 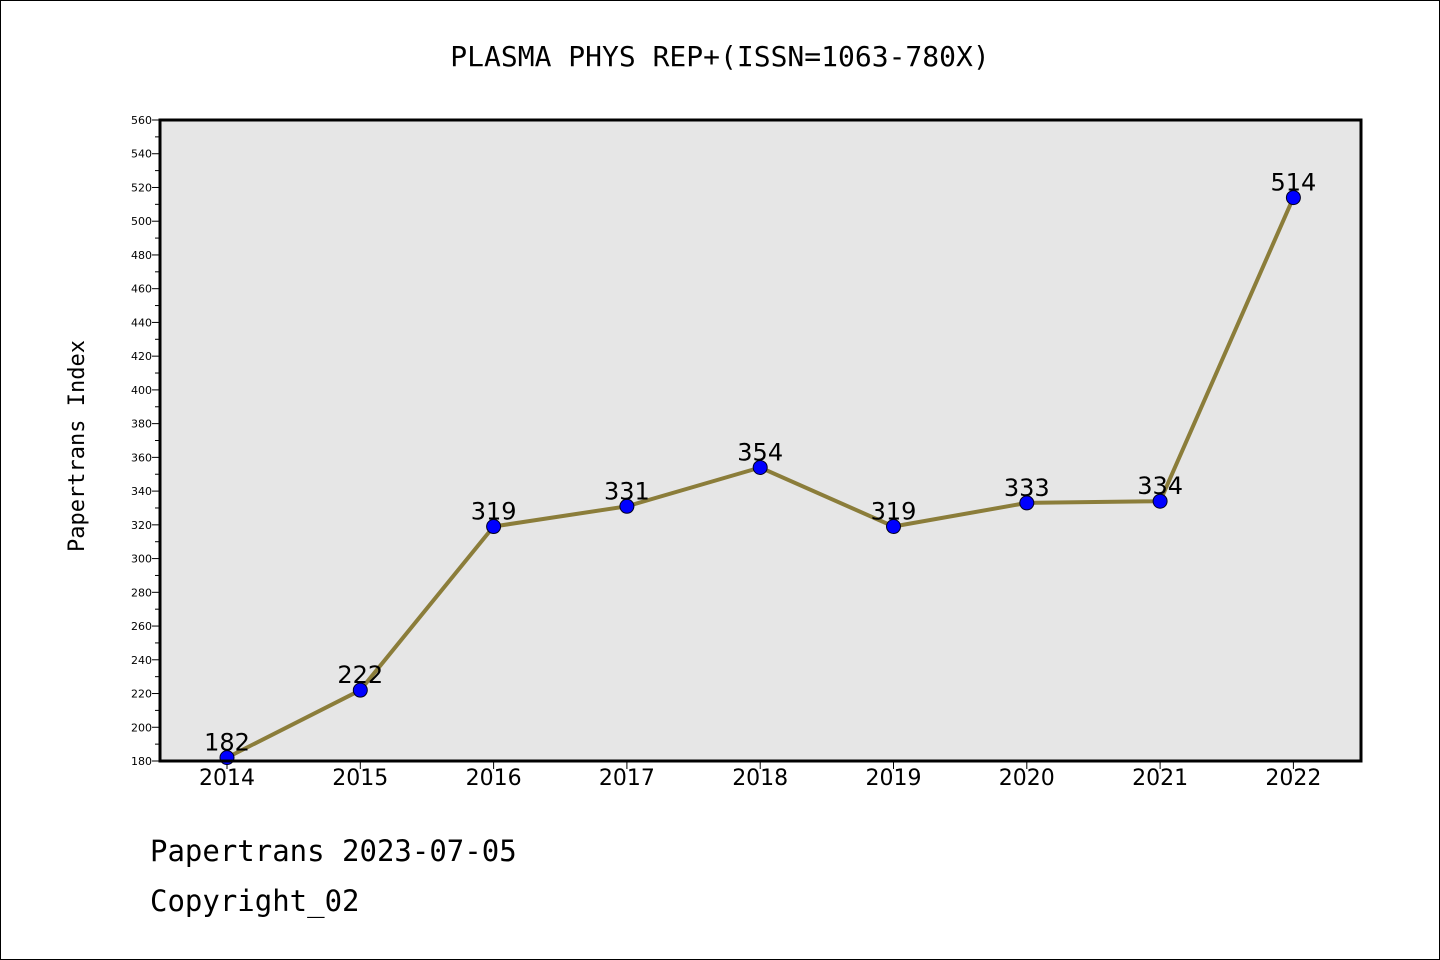 I want to click on footer-copyright-text: Copyright_02, so click(x=255, y=901).